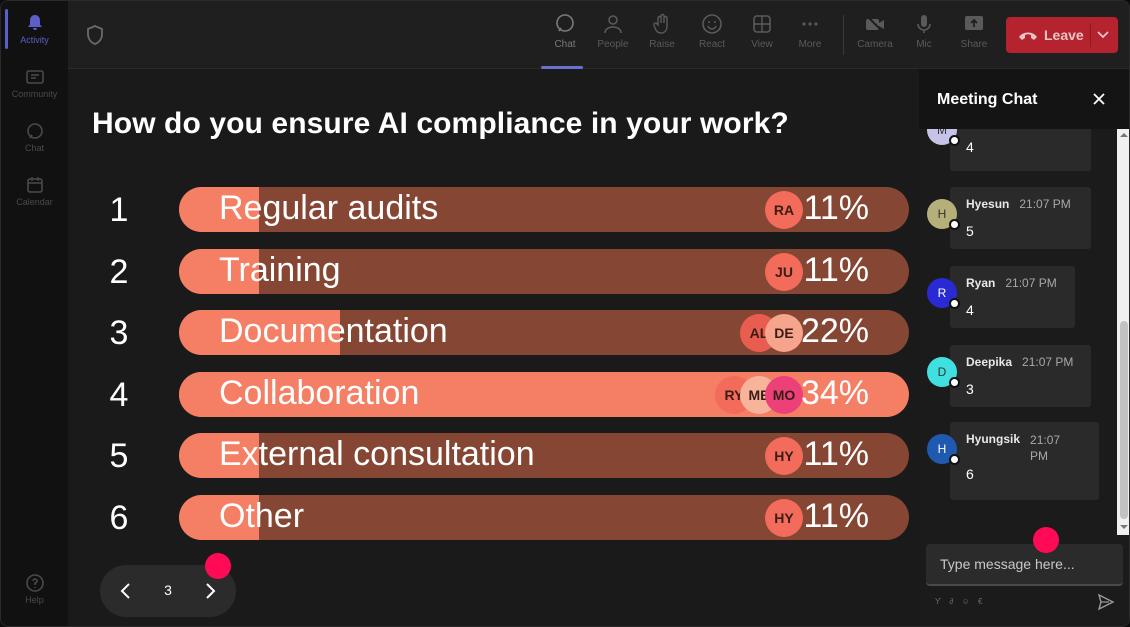  What do you see at coordinates (544, 455) in the screenshot?
I see `option-bar: External consultation HY 11%` at bounding box center [544, 455].